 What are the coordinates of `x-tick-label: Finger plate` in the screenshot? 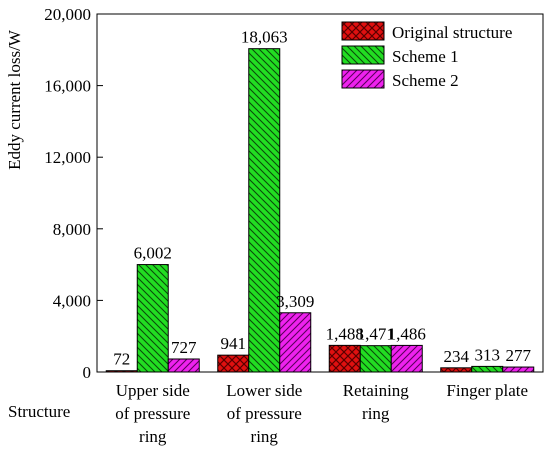 It's located at (487, 390).